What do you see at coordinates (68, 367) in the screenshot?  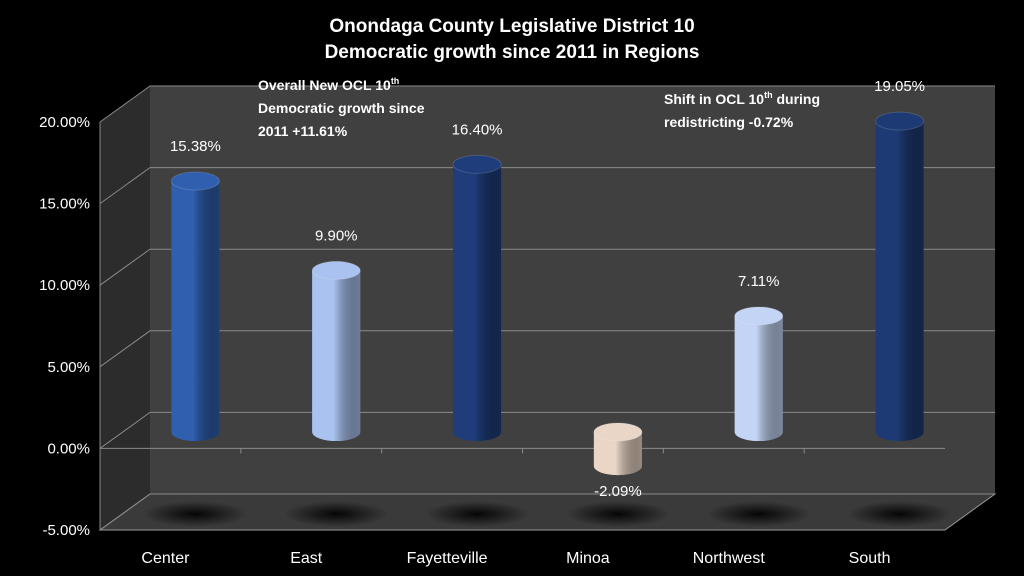 I see `y-tick-label: 5.00%` at bounding box center [68, 367].